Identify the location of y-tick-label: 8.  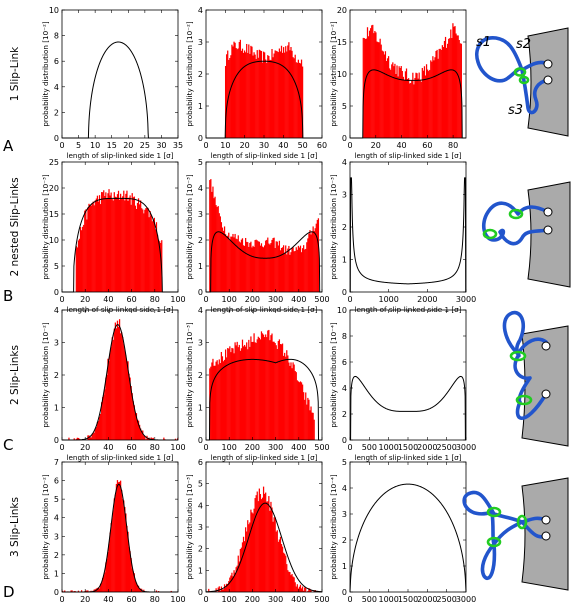
(56, 36).